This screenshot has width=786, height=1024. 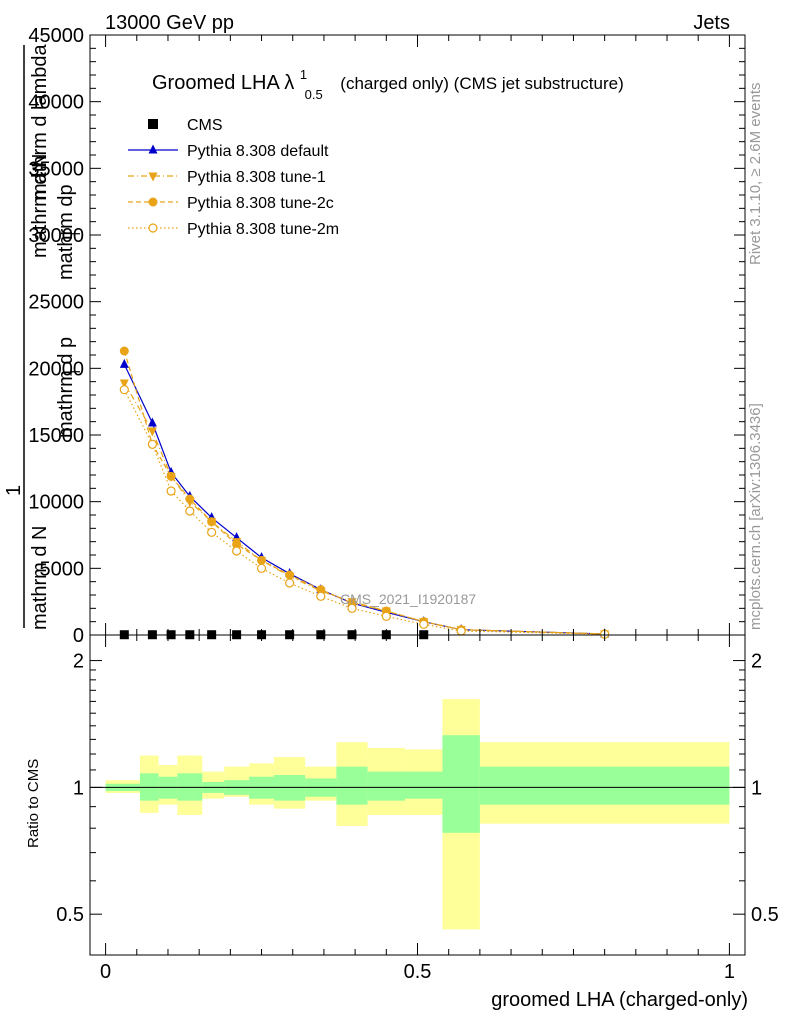 I want to click on plot-title-rest: (charged only) (CMS jet substructure), so click(x=481, y=83).